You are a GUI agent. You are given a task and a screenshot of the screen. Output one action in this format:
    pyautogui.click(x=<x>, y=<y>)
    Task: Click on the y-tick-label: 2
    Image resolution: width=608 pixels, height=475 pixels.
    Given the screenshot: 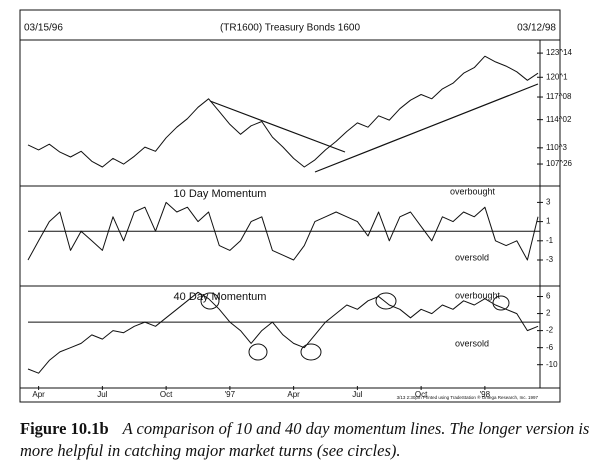 What is the action you would take?
    pyautogui.click(x=548, y=313)
    